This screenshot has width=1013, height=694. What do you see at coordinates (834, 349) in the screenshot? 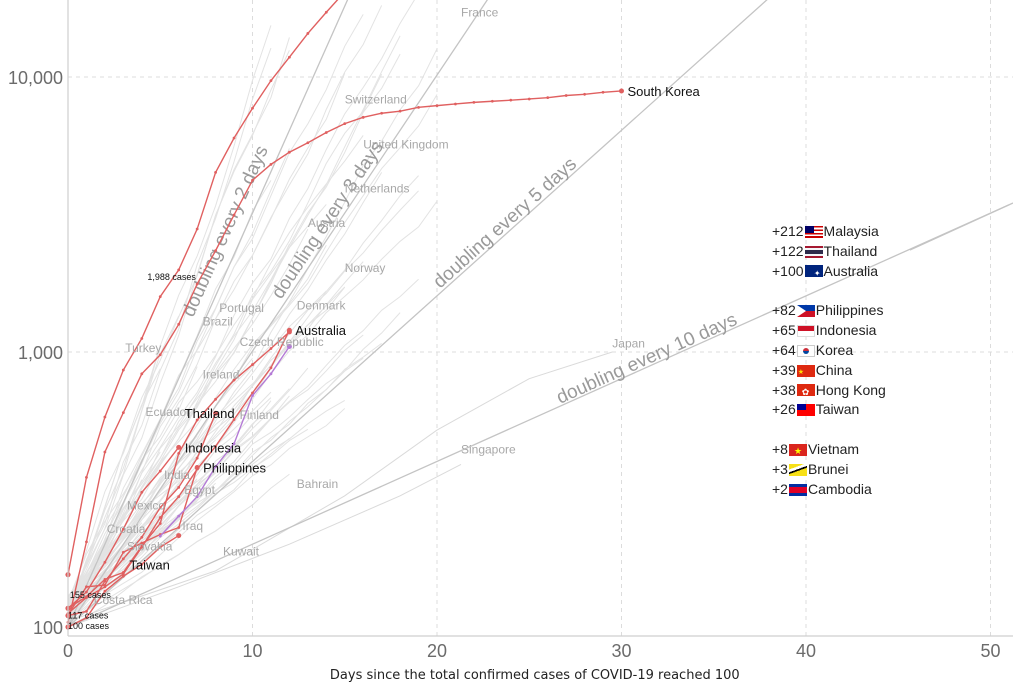
I see `country-name: Korea` at bounding box center [834, 349].